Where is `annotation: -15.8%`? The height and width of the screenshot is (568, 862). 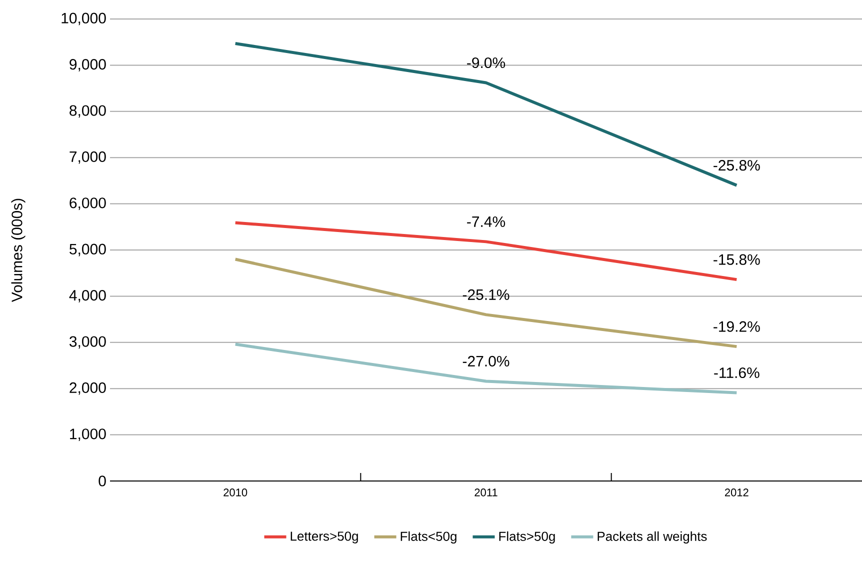
annotation: -15.8% is located at coordinates (737, 259).